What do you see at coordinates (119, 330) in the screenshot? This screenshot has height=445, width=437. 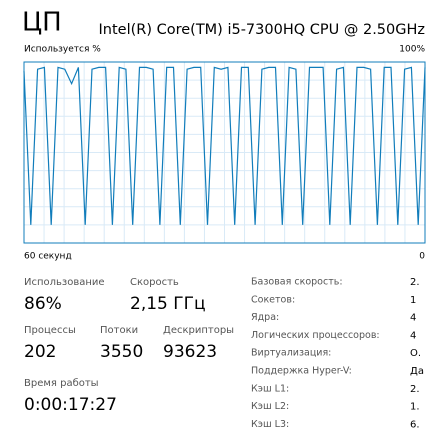 I see `stat-label: Потоки` at bounding box center [119, 330].